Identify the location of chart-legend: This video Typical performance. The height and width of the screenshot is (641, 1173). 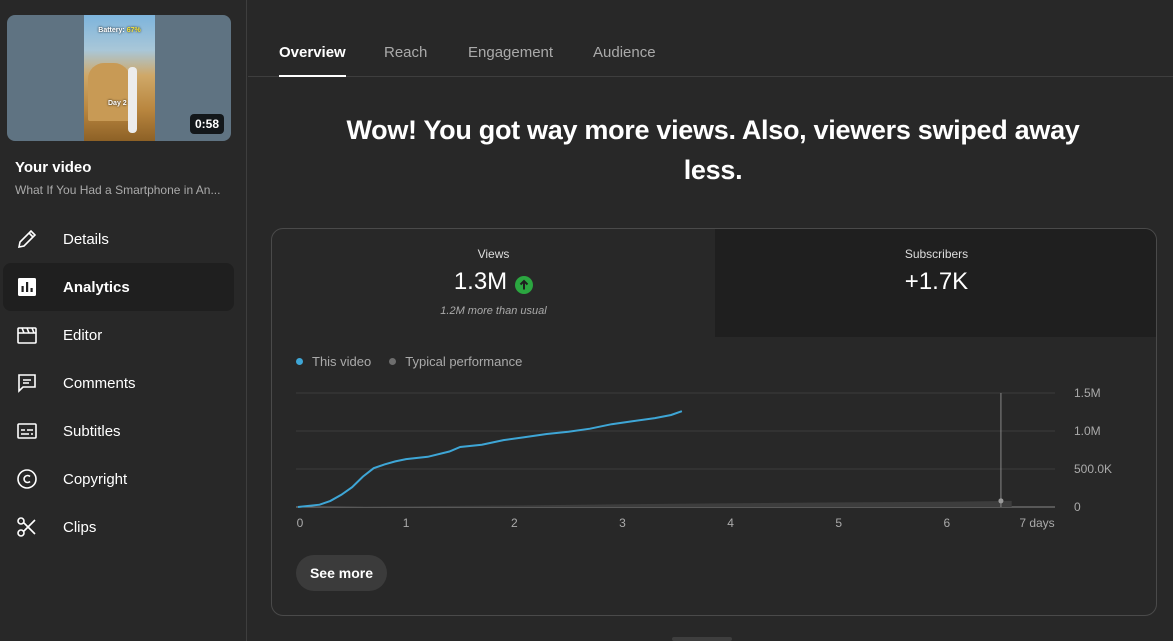
(418, 361).